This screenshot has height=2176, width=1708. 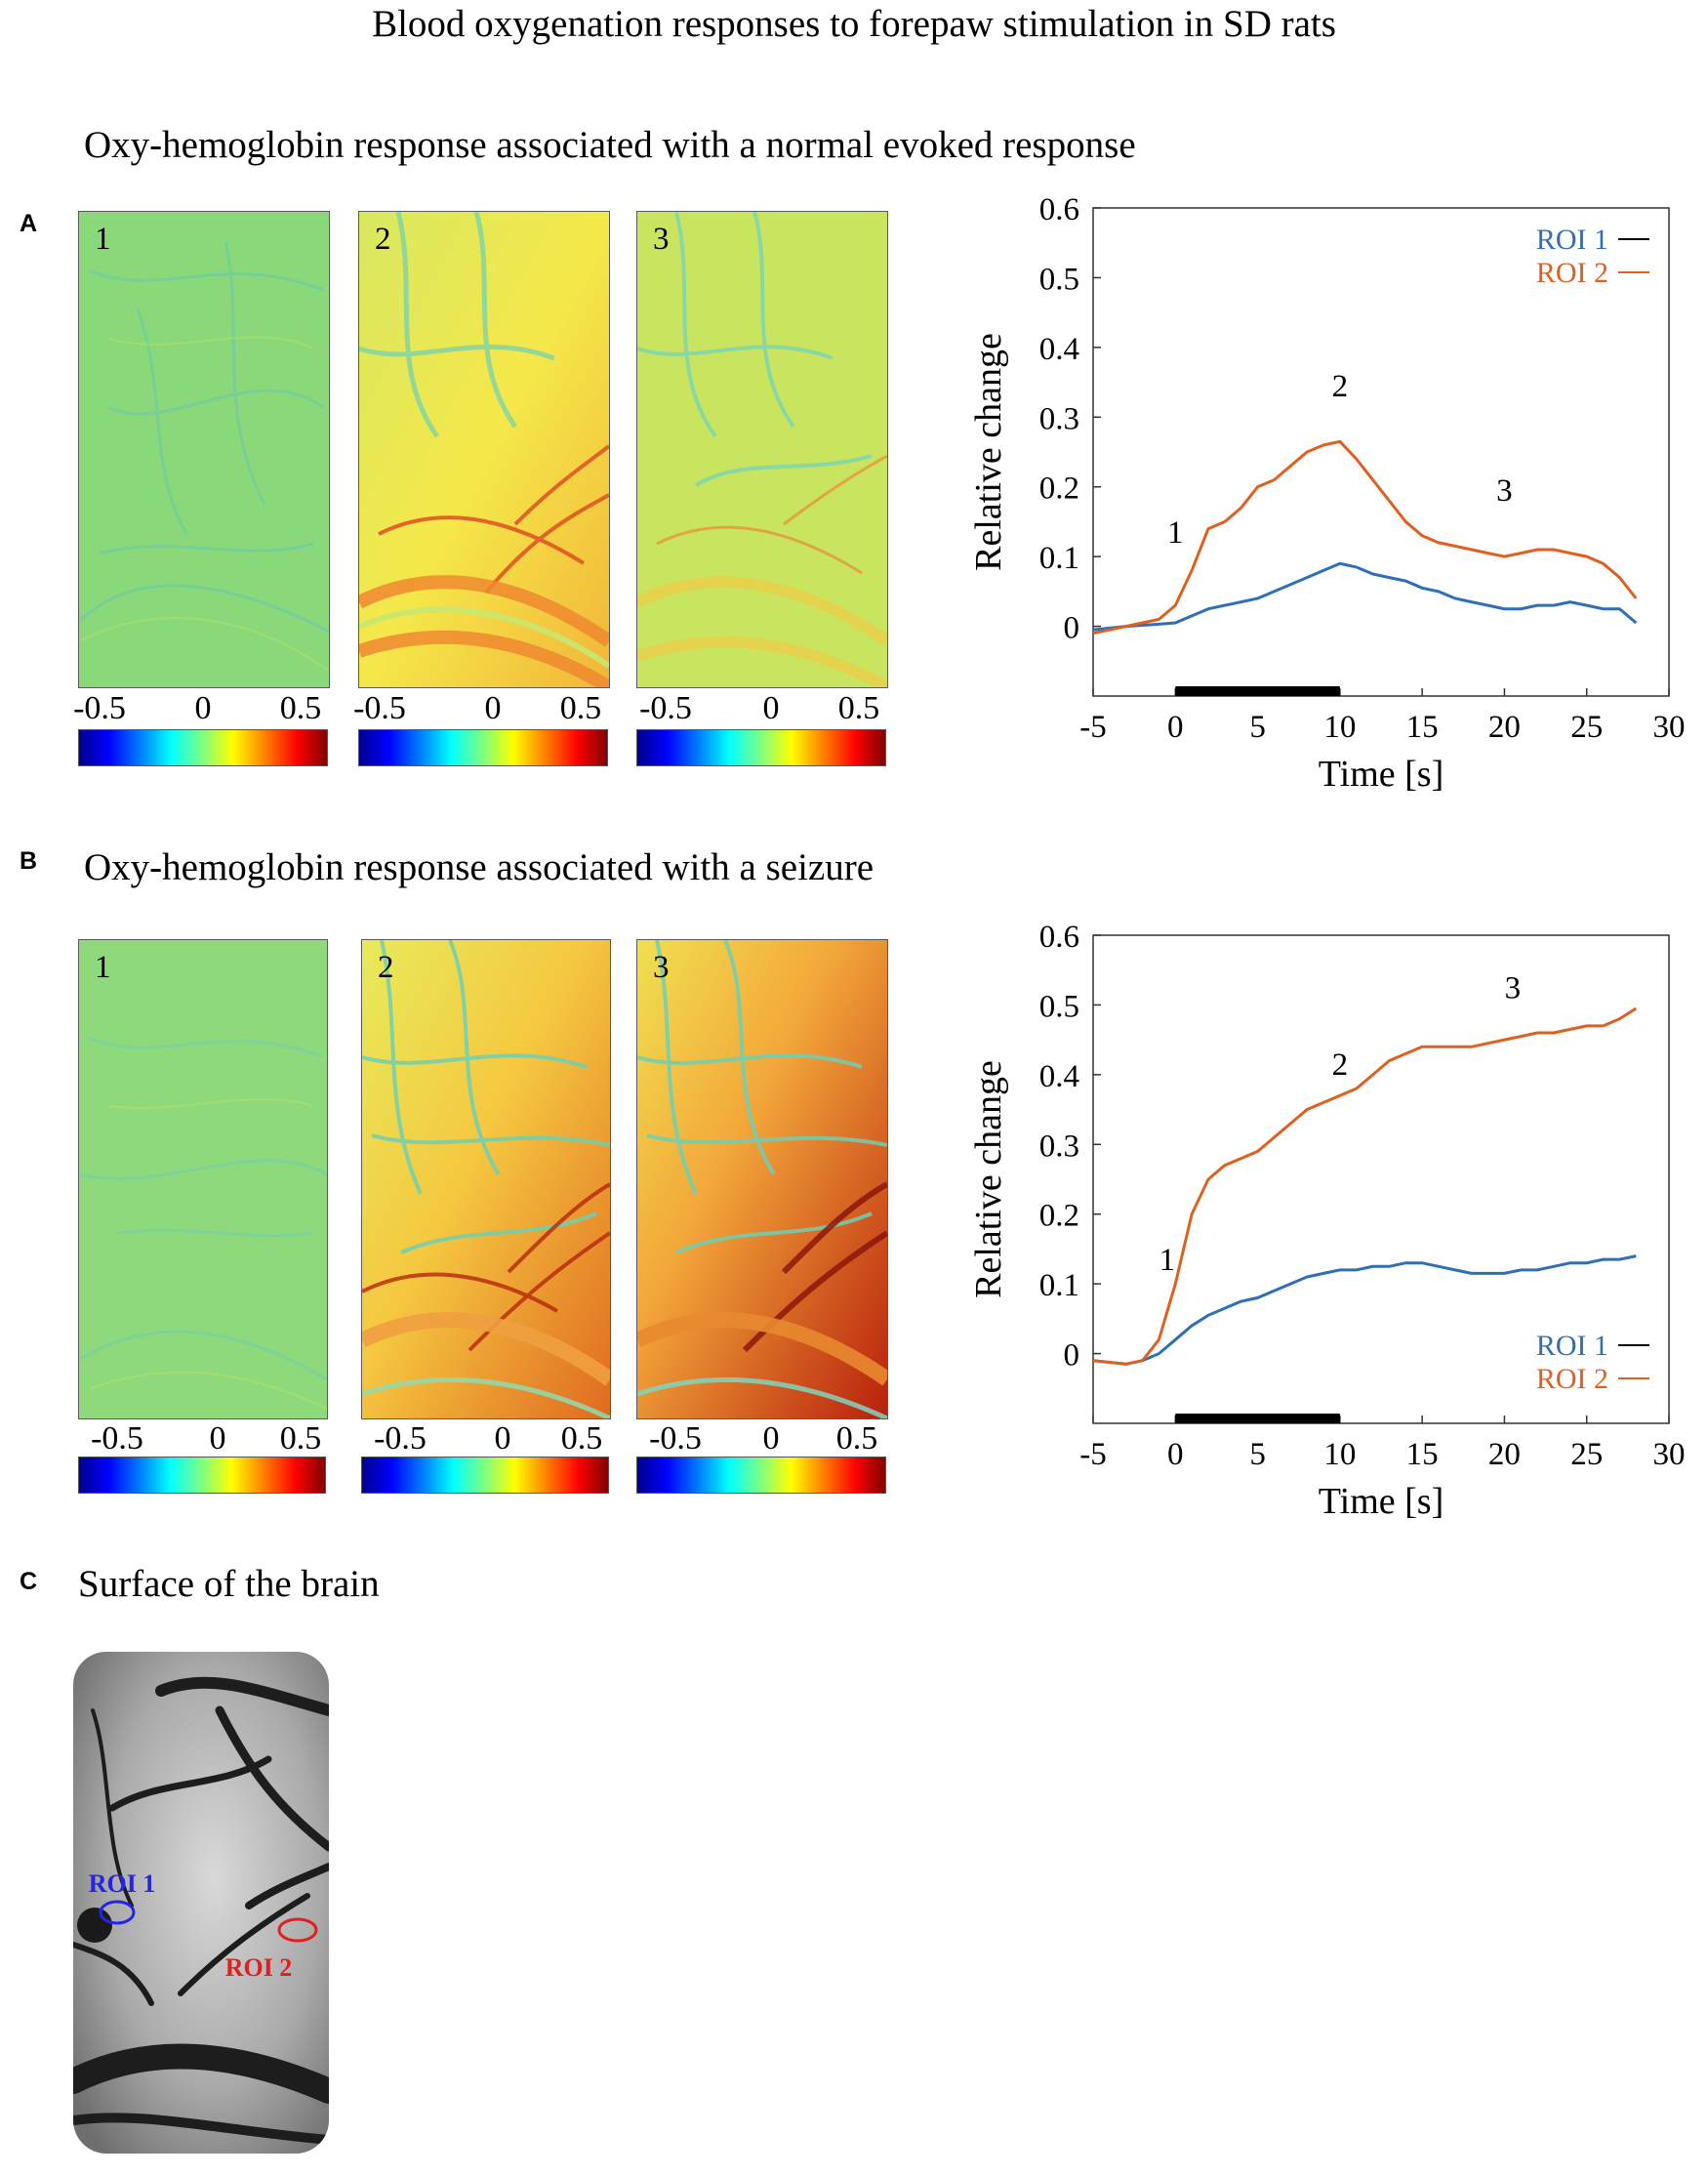 I want to click on map-b-2: 2, so click(x=486, y=1179).